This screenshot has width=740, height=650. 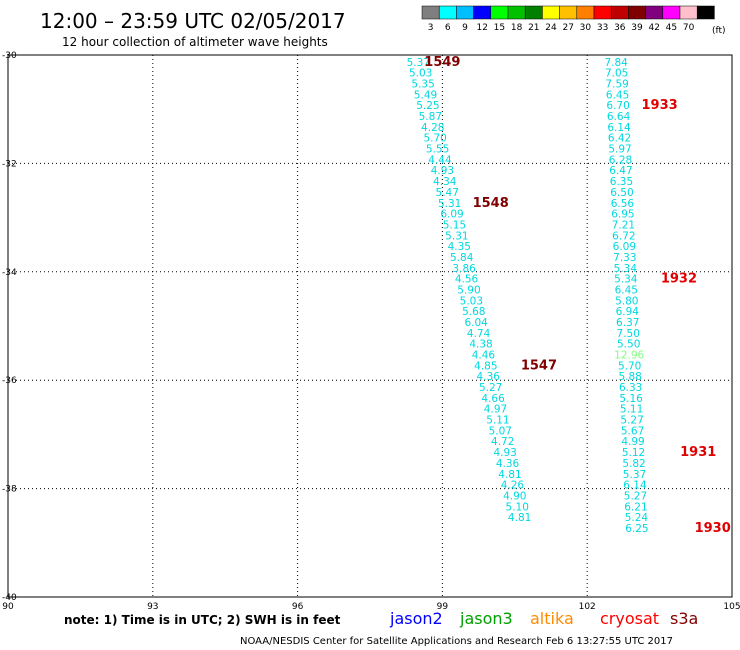 What do you see at coordinates (420, 74) in the screenshot?
I see `swh-value: 5.03` at bounding box center [420, 74].